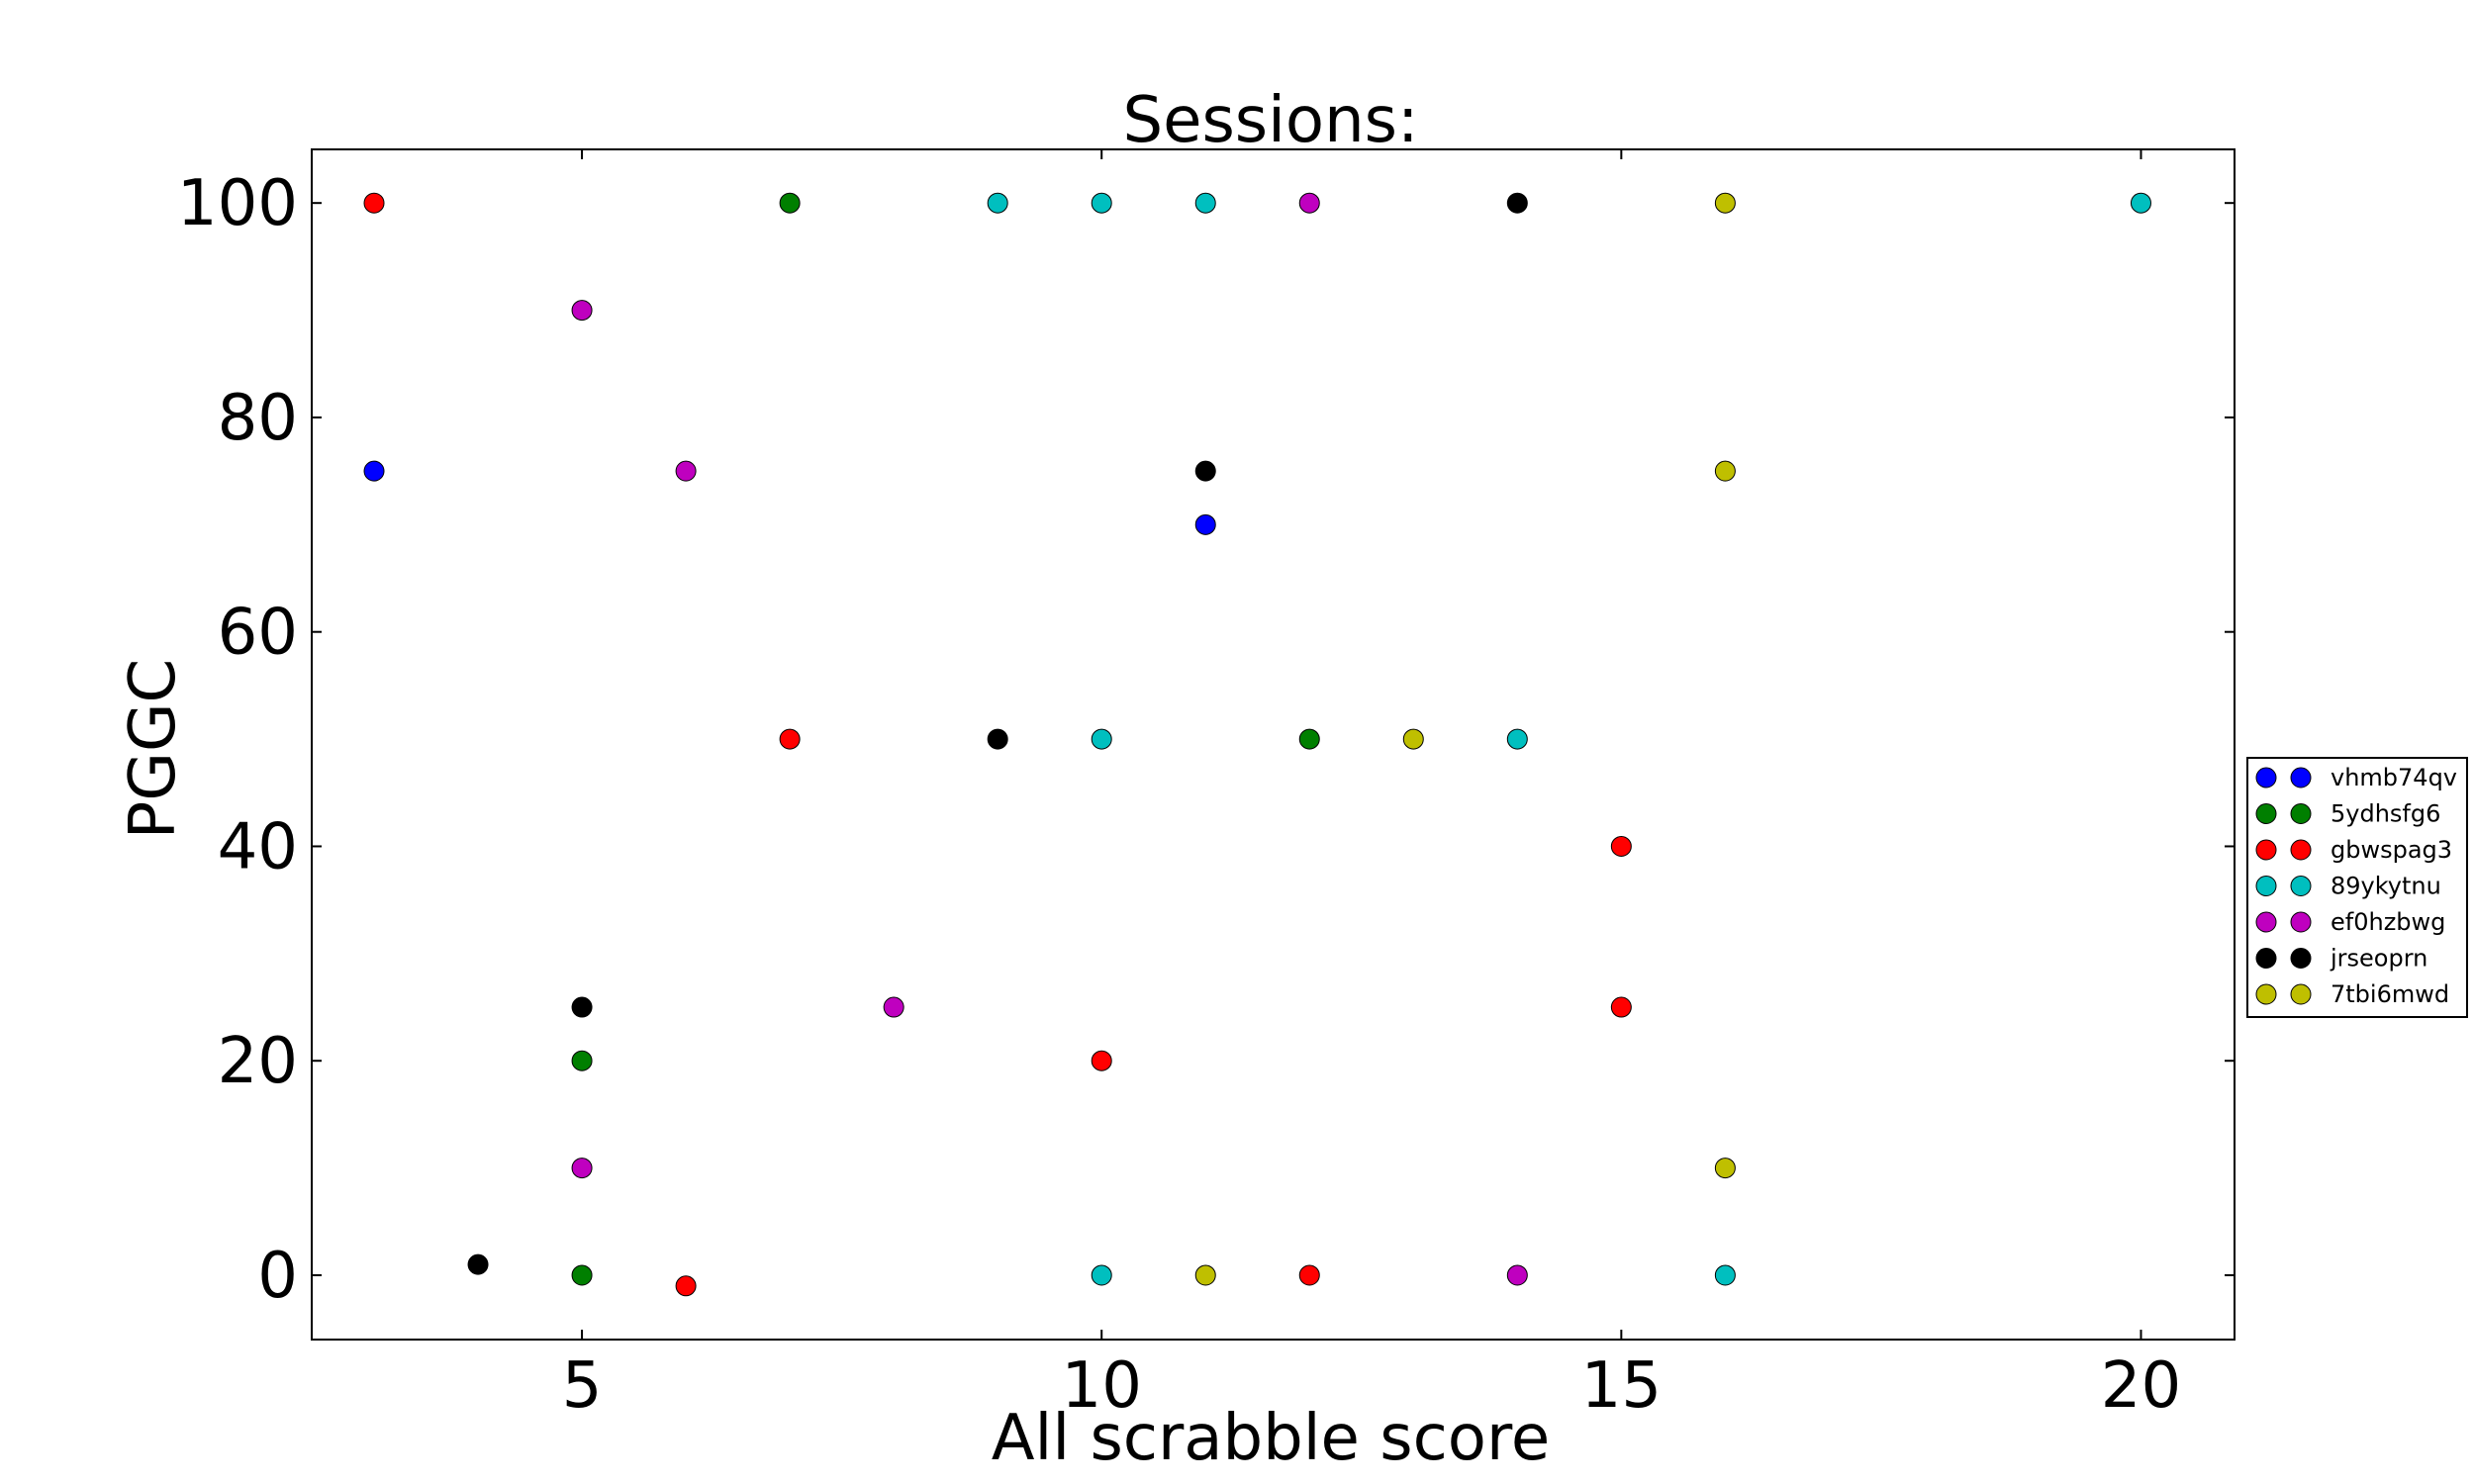 Image resolution: width=2474 pixels, height=1484 pixels. What do you see at coordinates (2390, 994) in the screenshot?
I see `legend-label: 7tbi6mwd` at bounding box center [2390, 994].